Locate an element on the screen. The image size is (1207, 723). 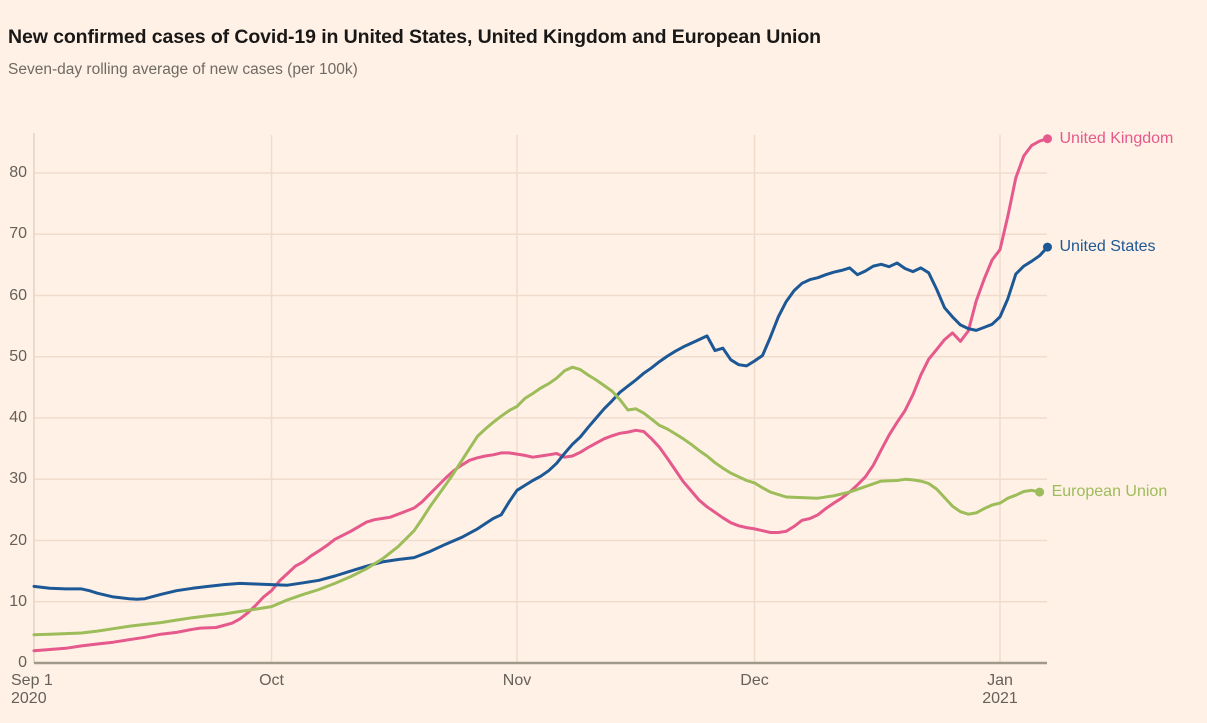
series-end-label-united-kingdom: United Kingdom is located at coordinates (1116, 138).